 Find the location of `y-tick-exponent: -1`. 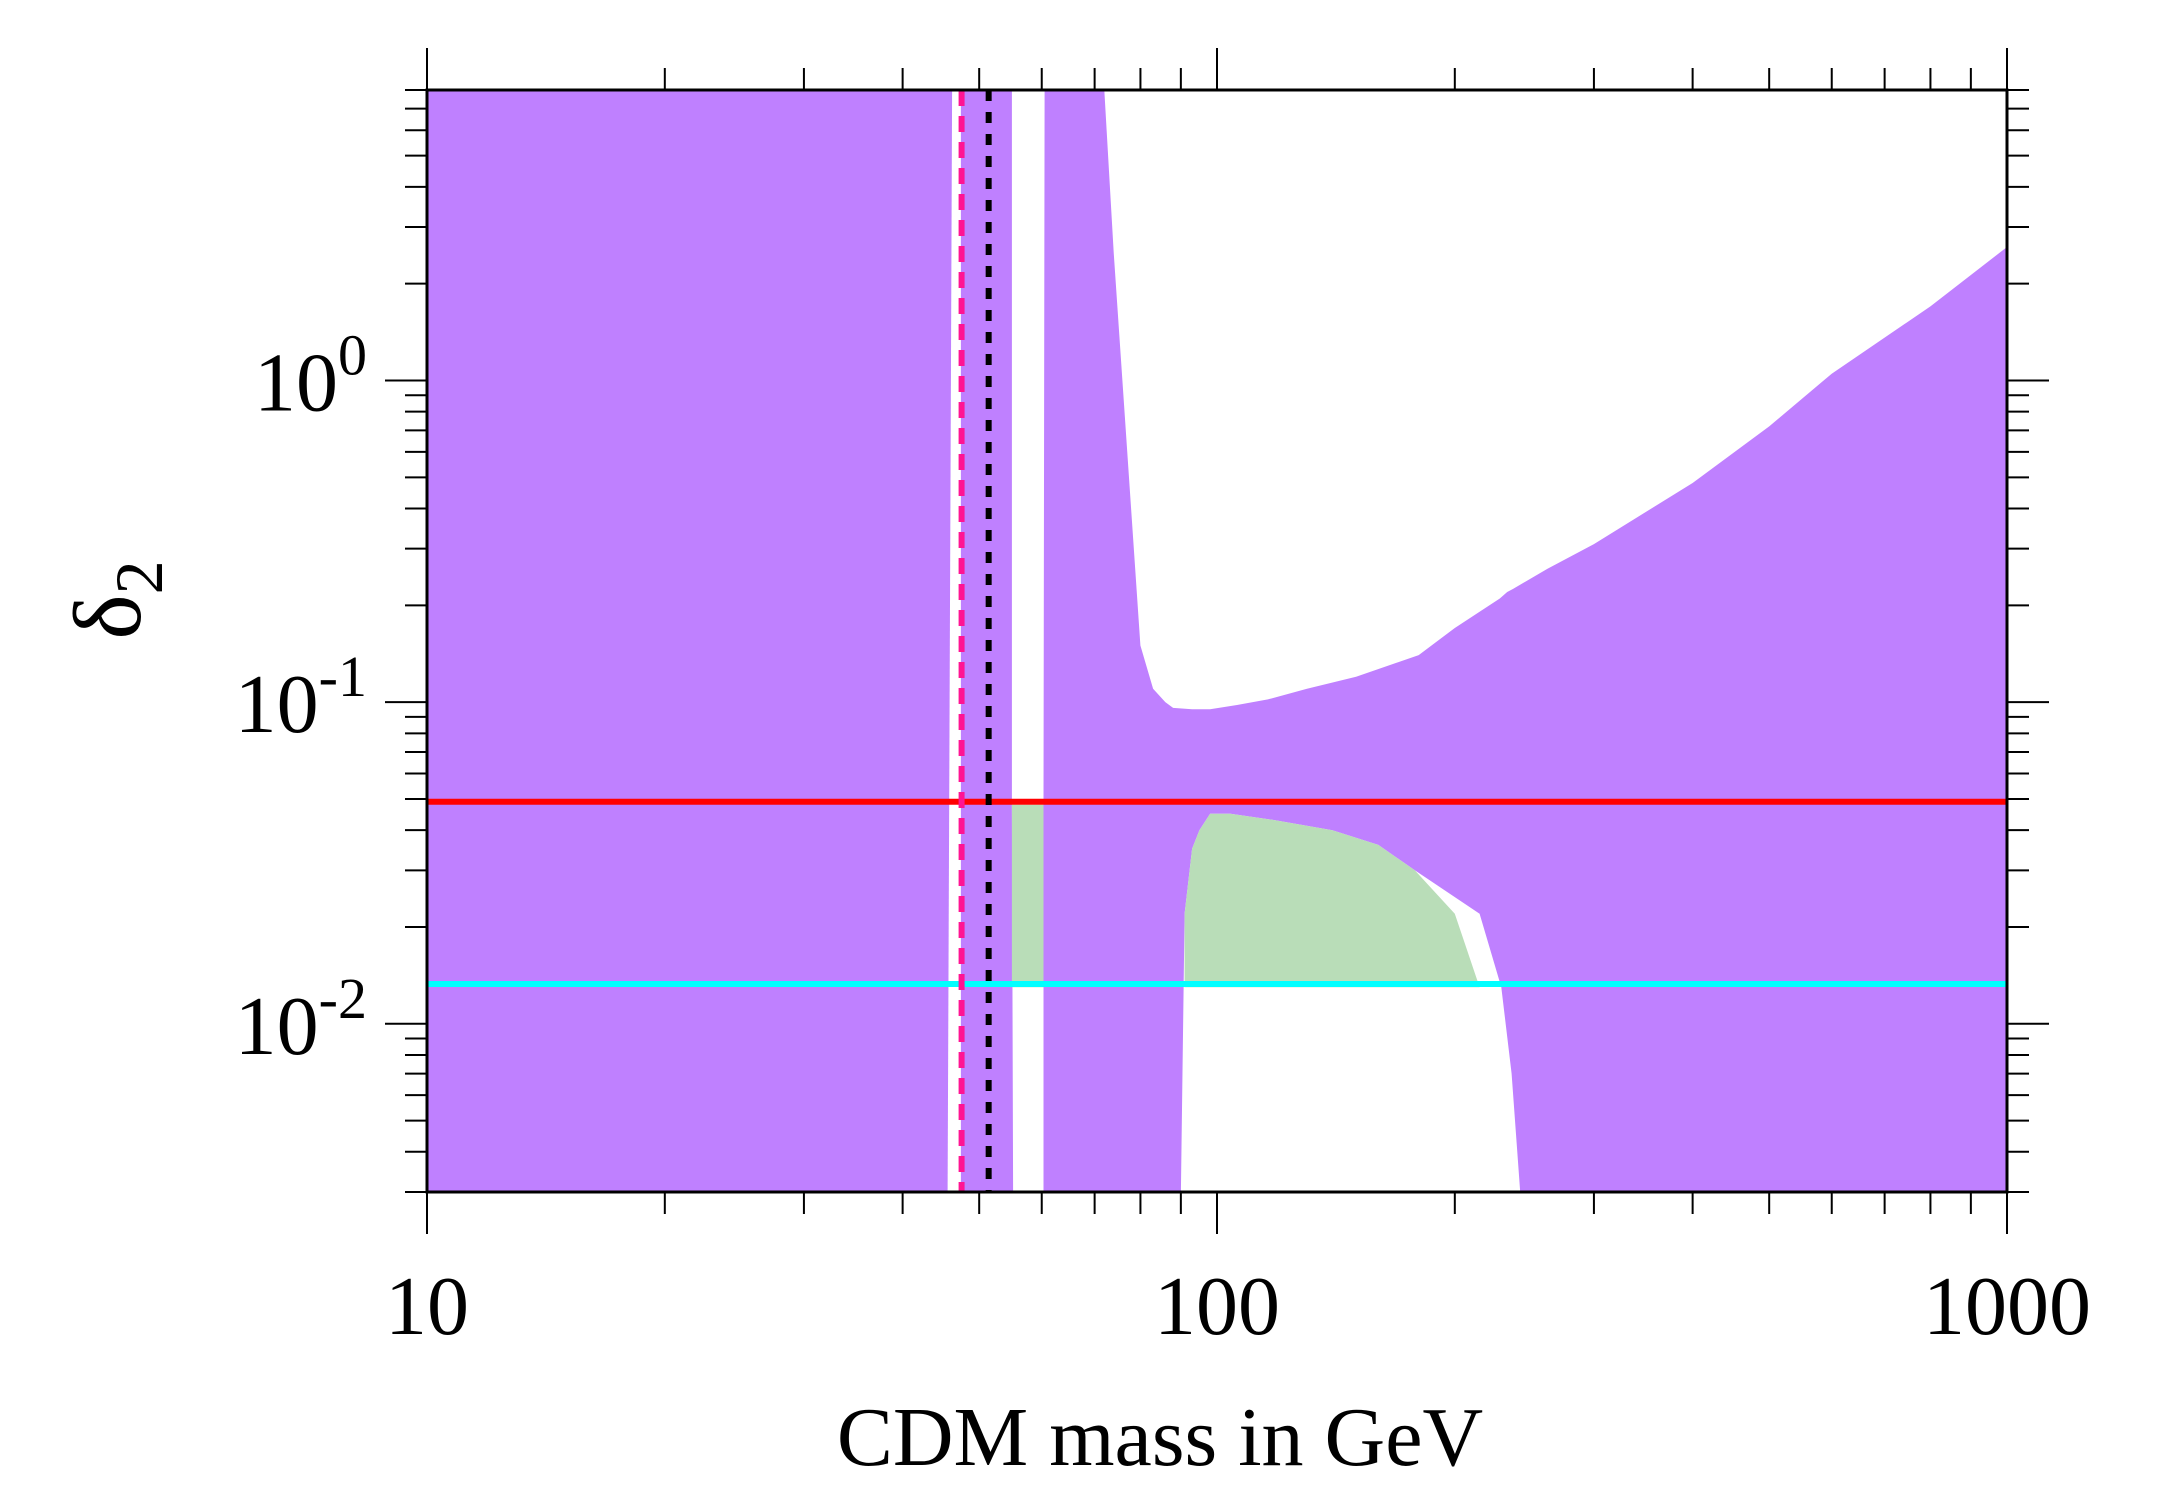

y-tick-exponent: -1 is located at coordinates (343, 676).